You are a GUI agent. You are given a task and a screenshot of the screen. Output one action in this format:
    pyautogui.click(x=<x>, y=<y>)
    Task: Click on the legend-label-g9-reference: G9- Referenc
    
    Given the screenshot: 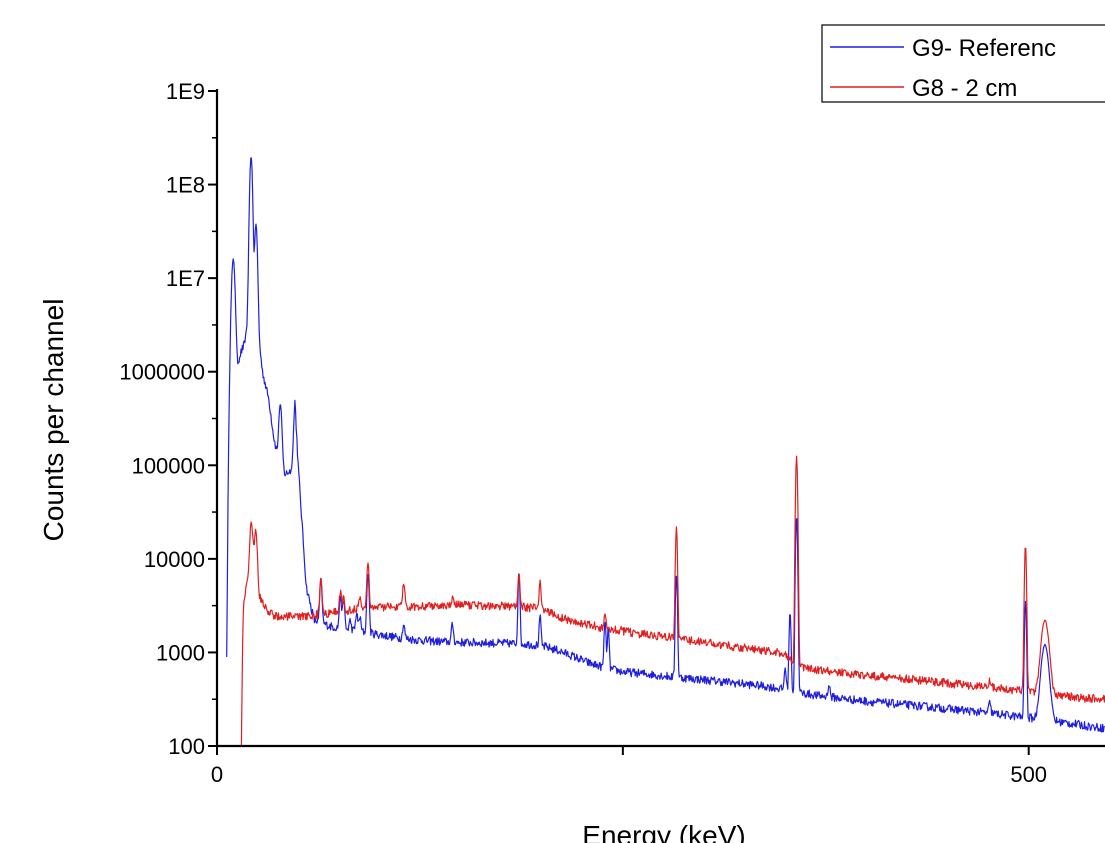 What is the action you would take?
    pyautogui.click(x=984, y=48)
    